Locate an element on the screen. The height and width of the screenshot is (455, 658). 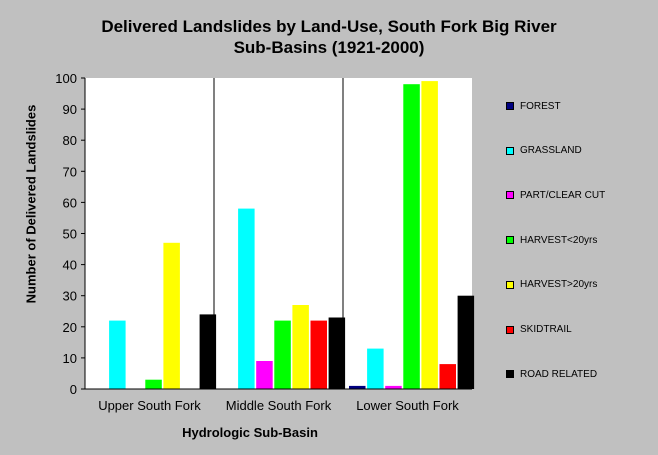
legend-item: GRASSLAND is located at coordinates (544, 151).